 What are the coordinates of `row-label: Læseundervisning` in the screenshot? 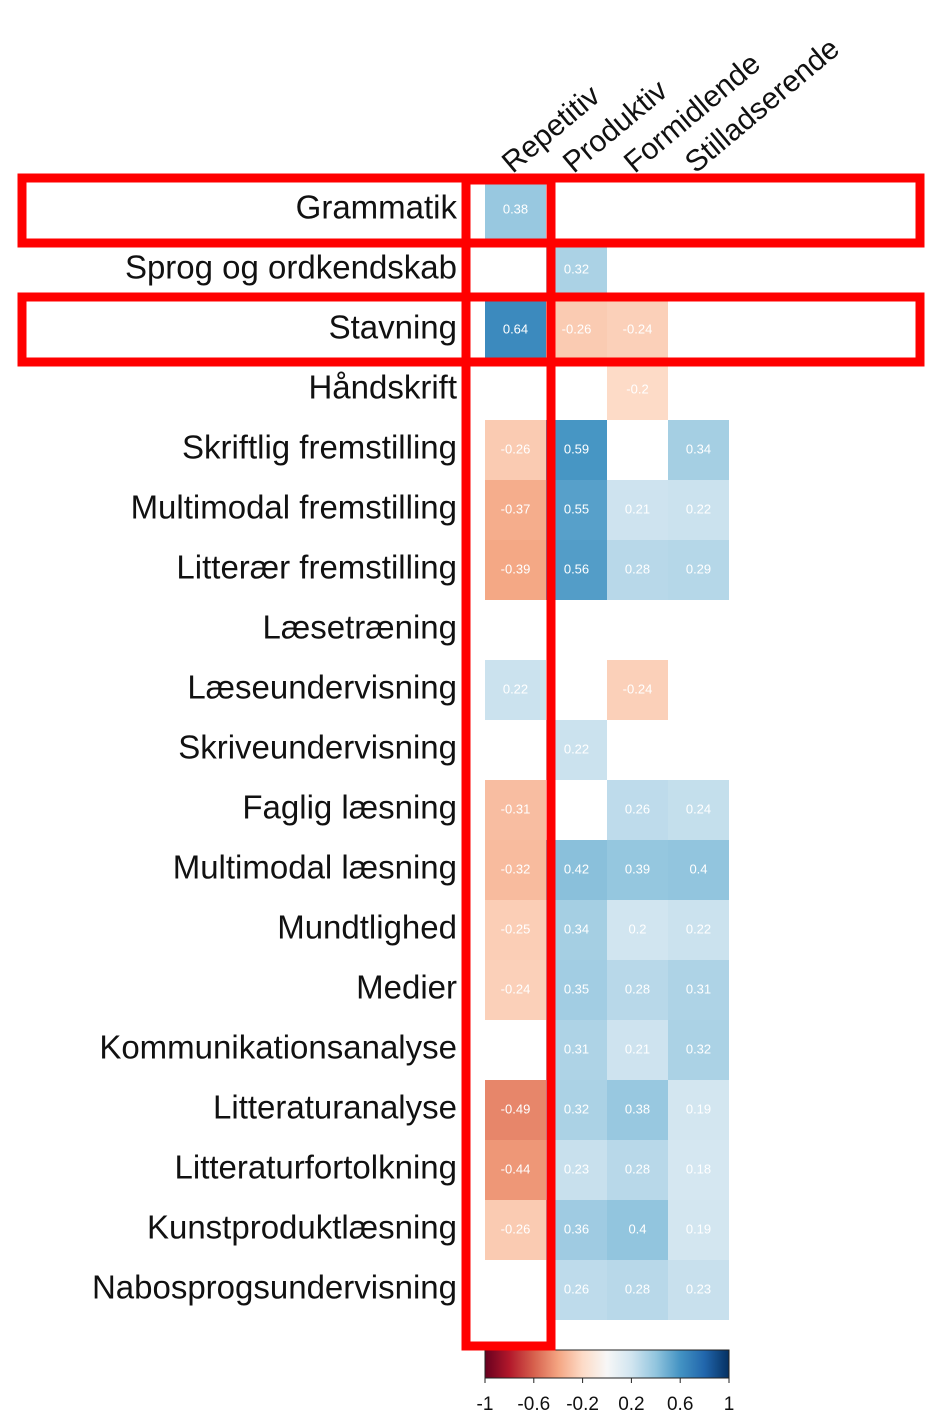 It's located at (322, 687).